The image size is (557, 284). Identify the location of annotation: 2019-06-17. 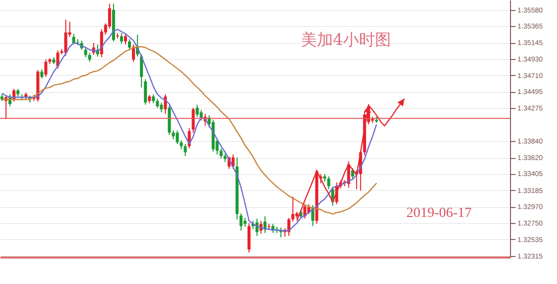
(439, 213).